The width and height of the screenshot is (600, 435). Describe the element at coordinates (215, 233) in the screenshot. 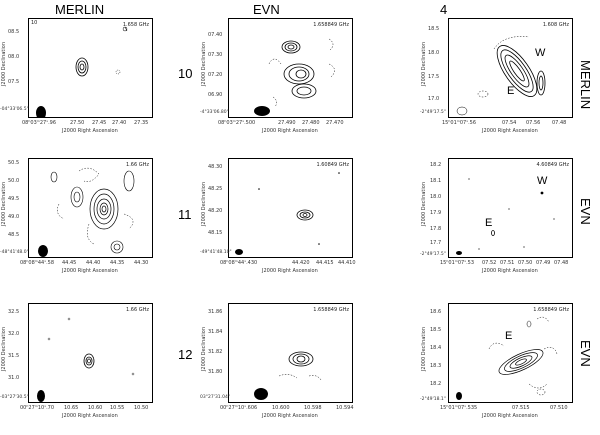

I see `y-tick: 48.15` at that location.